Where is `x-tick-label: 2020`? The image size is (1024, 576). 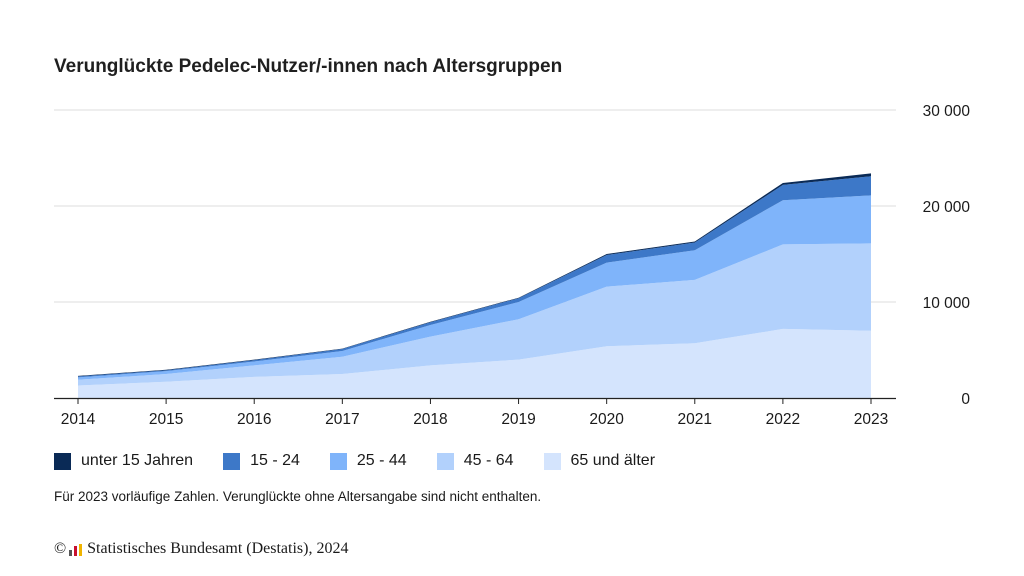 x-tick-label: 2020 is located at coordinates (606, 419).